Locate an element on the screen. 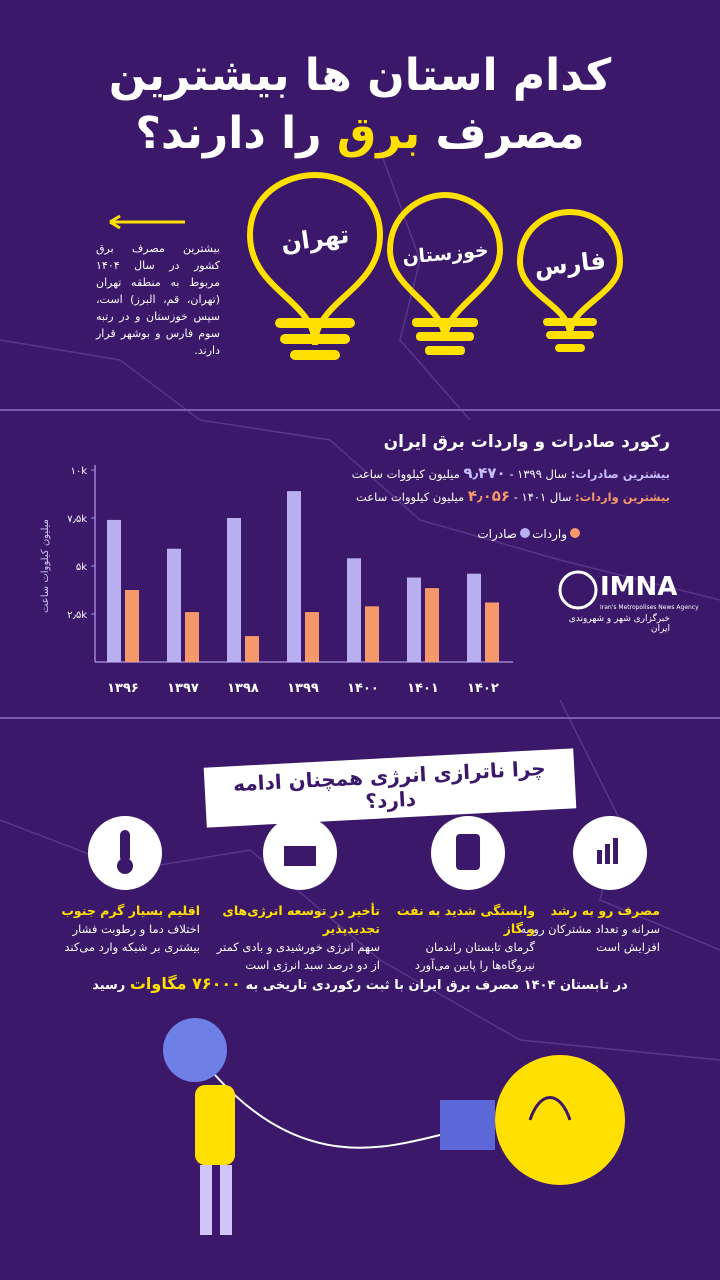  x-tick-label: ۱۳۹۹ is located at coordinates (303, 688).